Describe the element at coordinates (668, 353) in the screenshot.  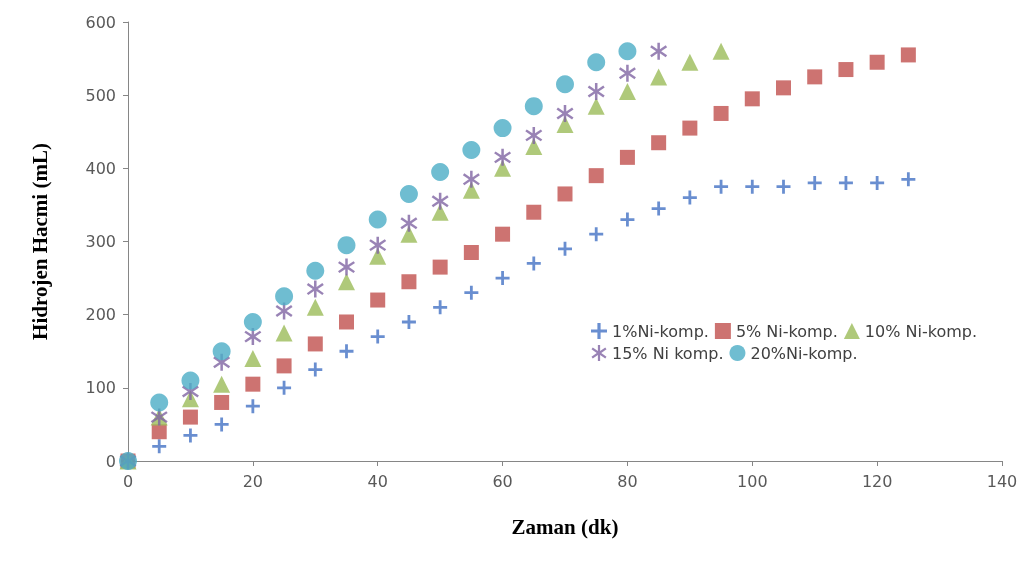
I see `legend-label: 15% Ni komp.` at that location.